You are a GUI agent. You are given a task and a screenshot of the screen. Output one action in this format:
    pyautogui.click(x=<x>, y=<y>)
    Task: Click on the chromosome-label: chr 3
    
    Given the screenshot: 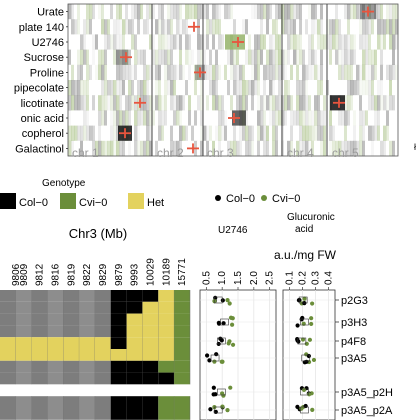 What is the action you would take?
    pyautogui.click(x=220, y=153)
    